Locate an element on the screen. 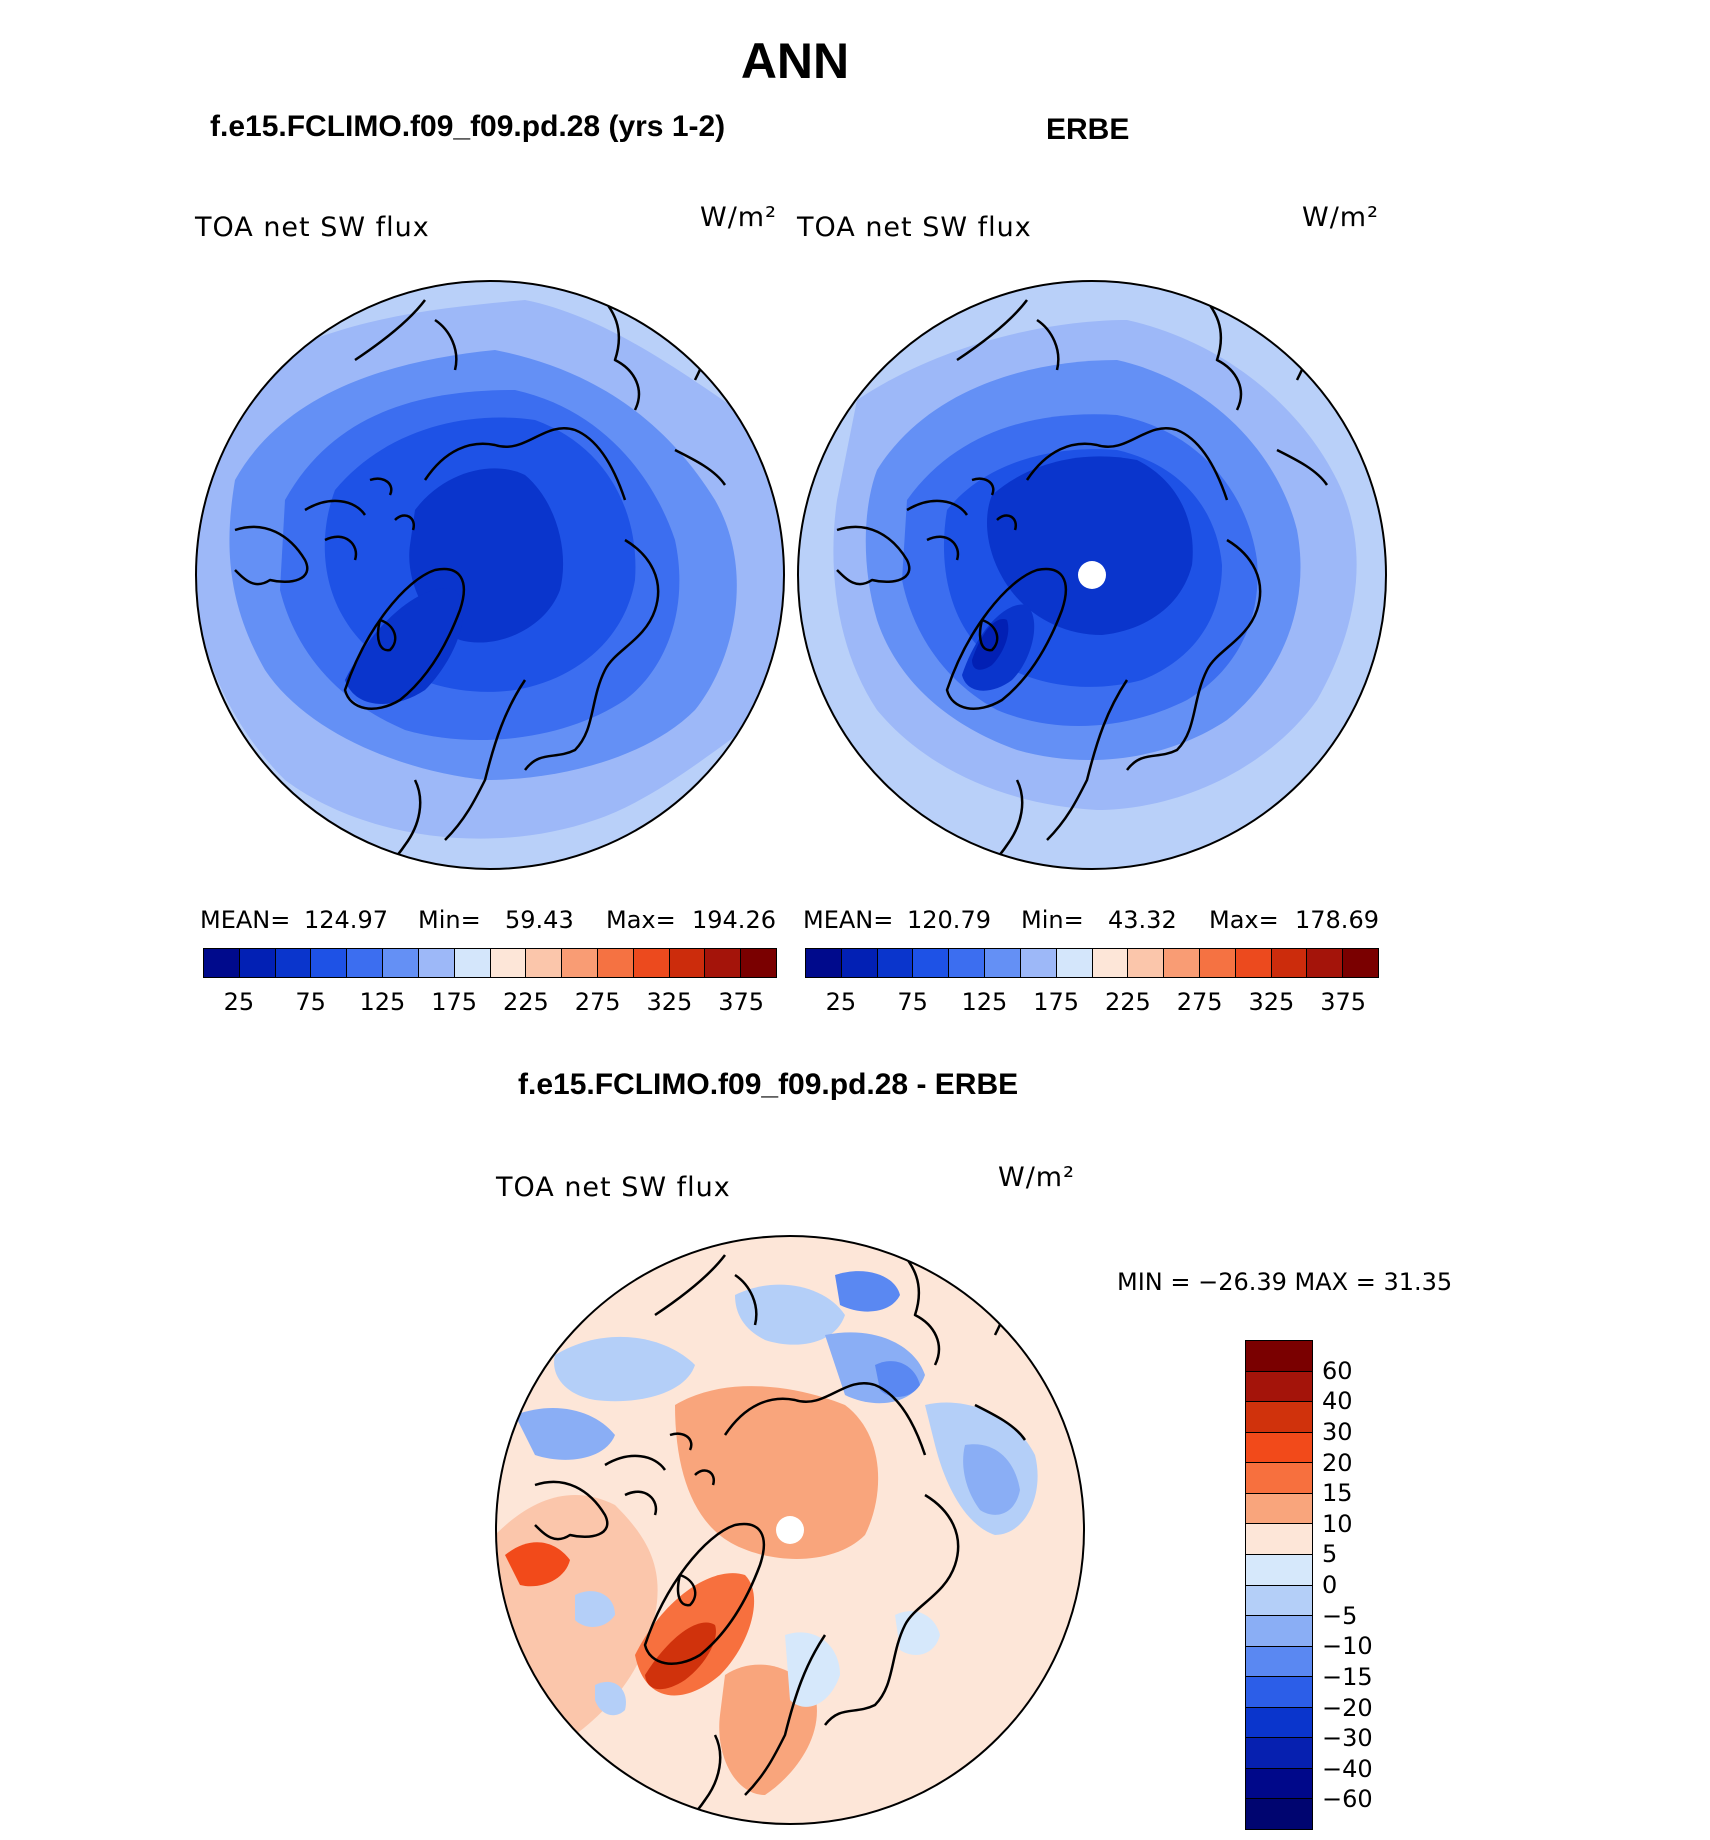 The height and width of the screenshot is (1840, 1710). diff-colorbar-tick-label: 10 is located at coordinates (1337, 1523).